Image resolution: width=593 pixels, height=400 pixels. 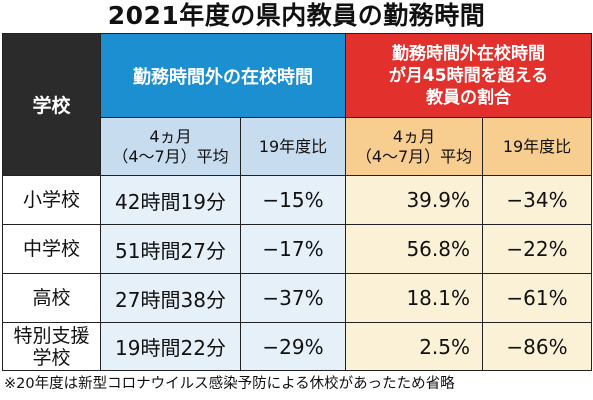 I want to click on row-ratio-change: −22%, so click(x=537, y=249).